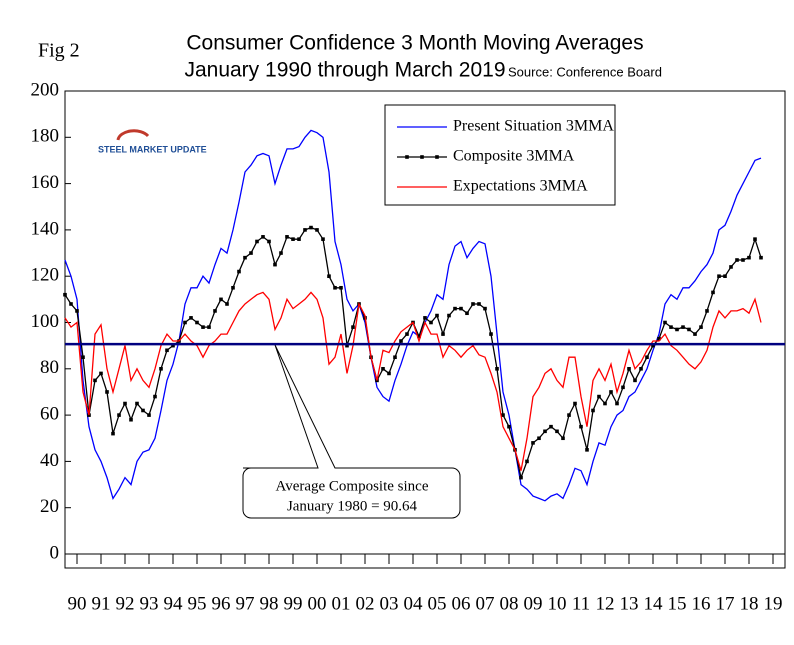  I want to click on x-tick-label: 16, so click(701, 603).